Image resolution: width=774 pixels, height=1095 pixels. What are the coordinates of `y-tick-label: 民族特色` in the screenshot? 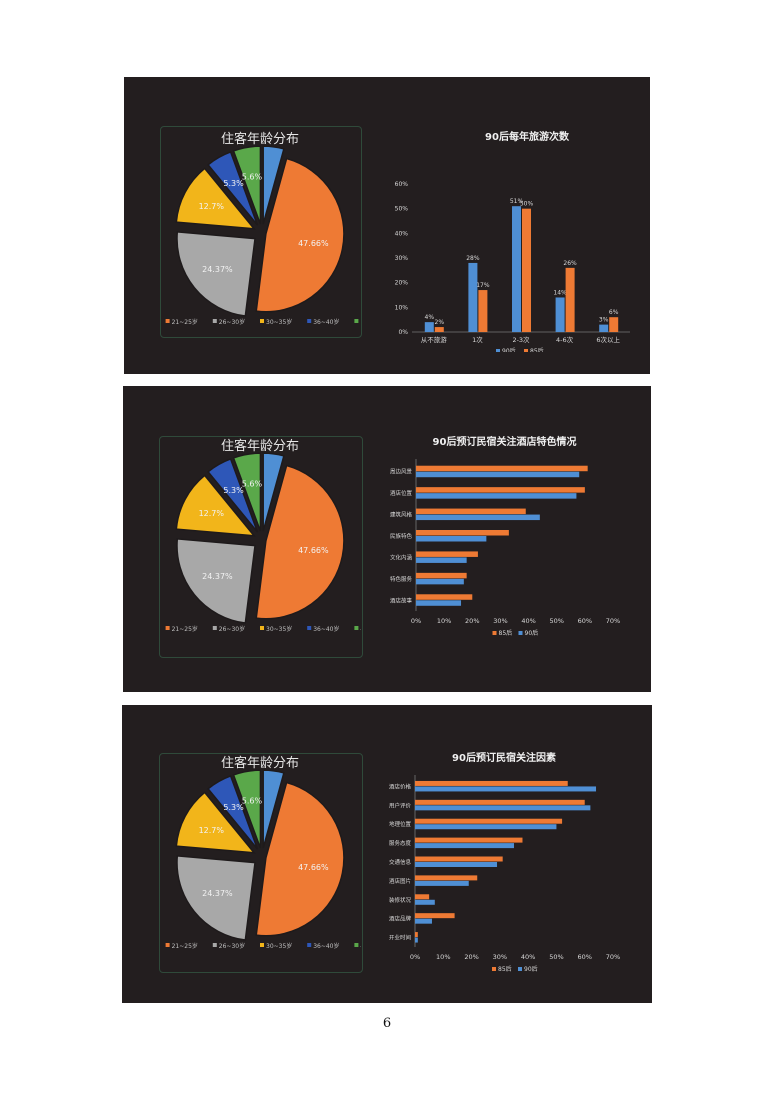 It's located at (401, 536).